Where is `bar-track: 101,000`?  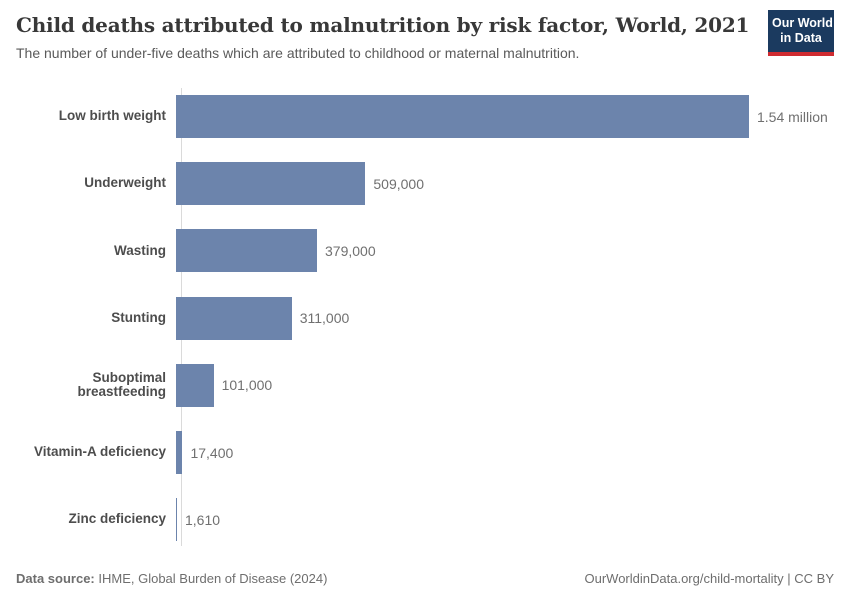
bar-track: 101,000 is located at coordinates (505, 385).